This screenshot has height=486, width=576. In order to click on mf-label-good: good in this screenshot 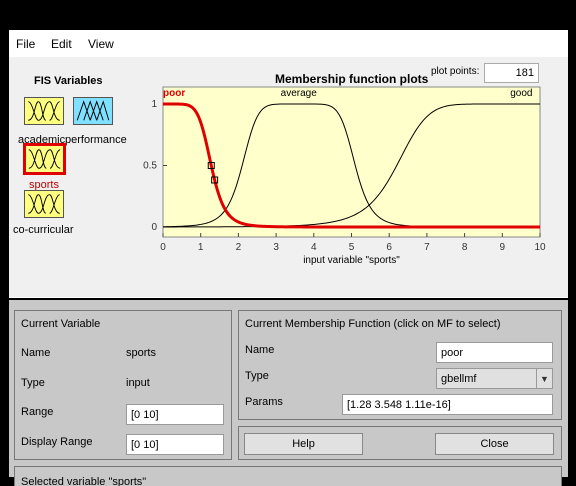, I will do `click(521, 93)`.